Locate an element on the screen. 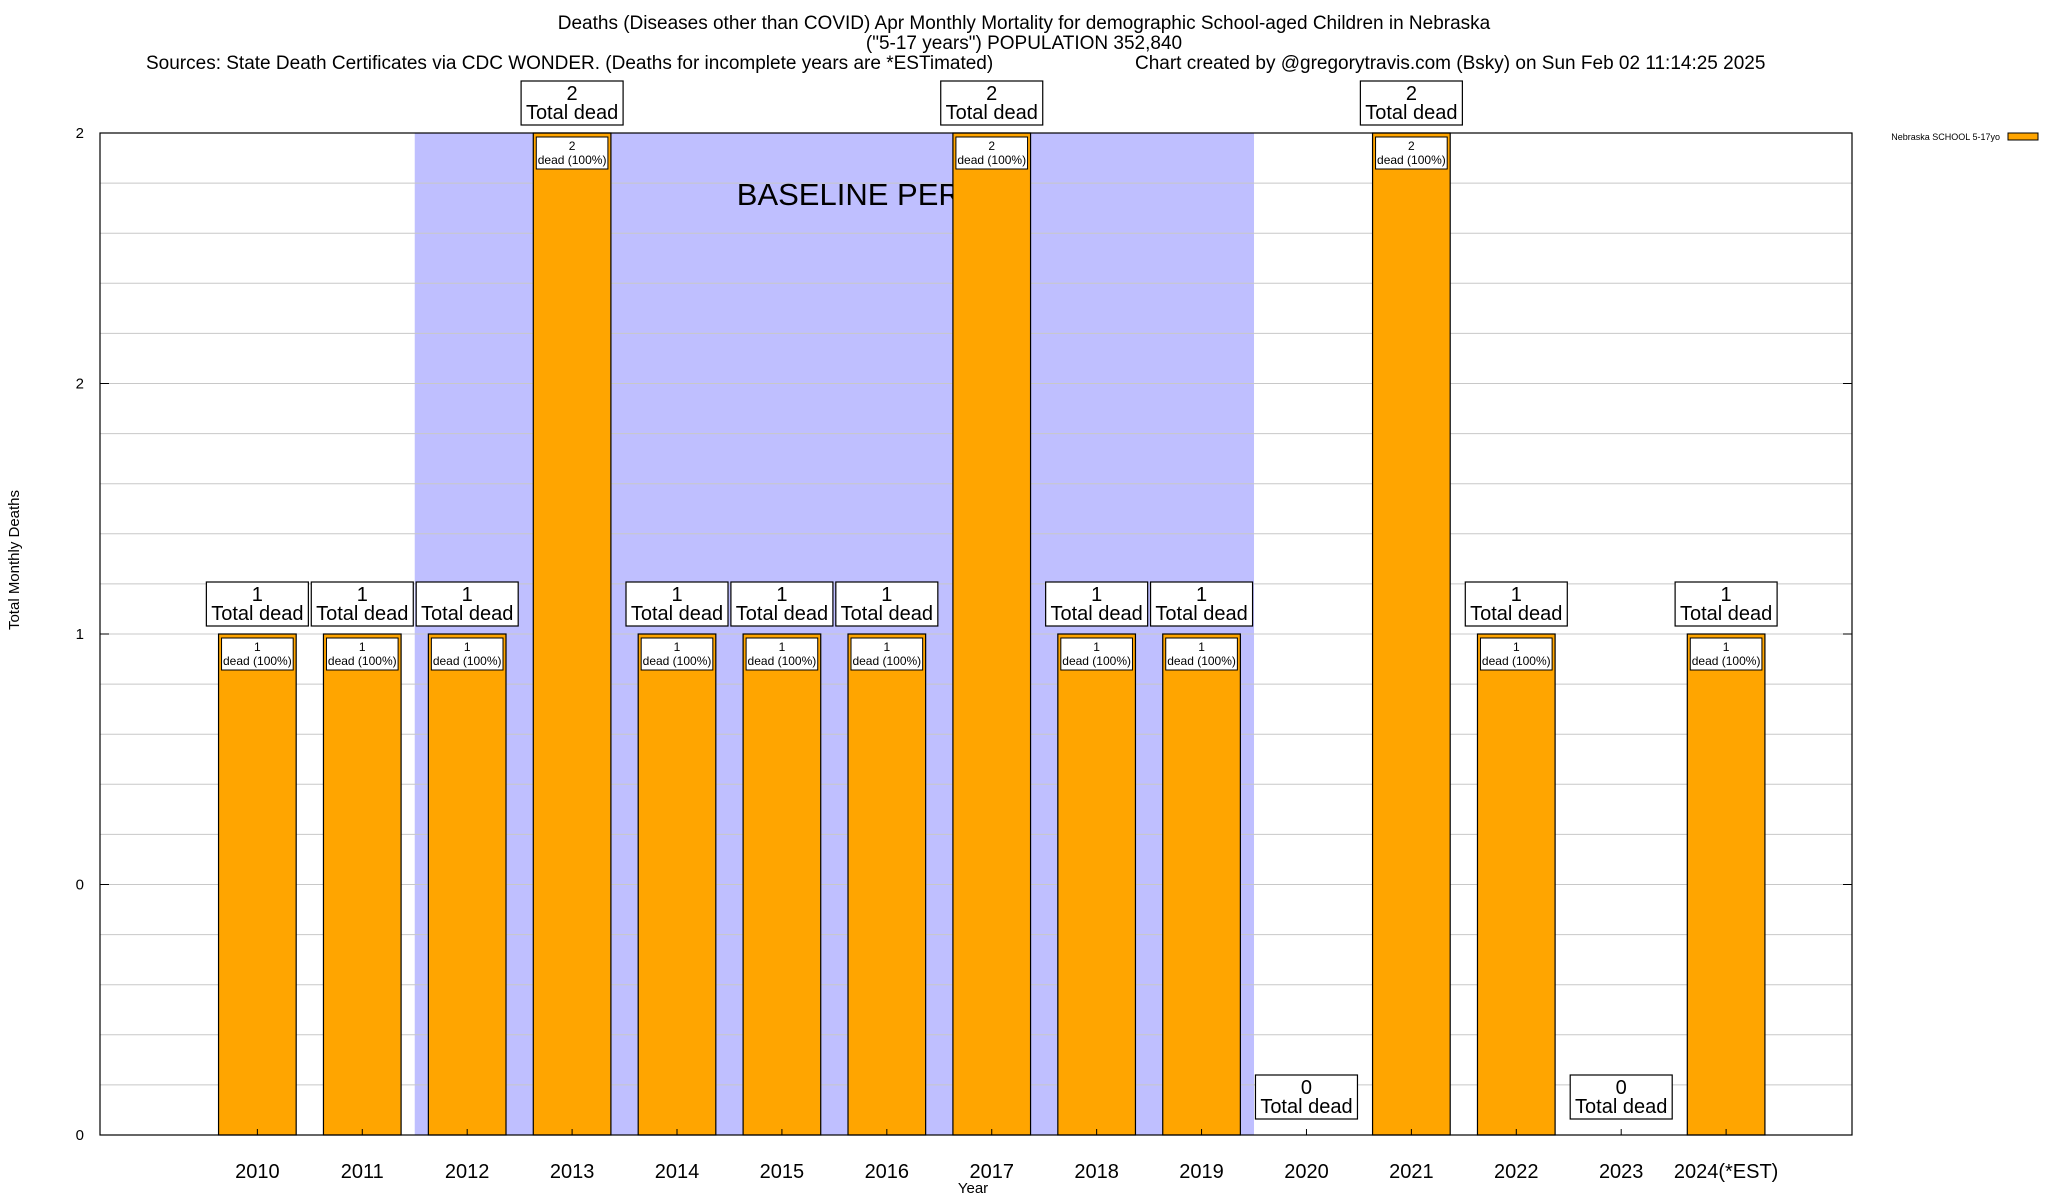 The width and height of the screenshot is (2048, 1200). x-tick-label: 2021 is located at coordinates (1411, 1172).